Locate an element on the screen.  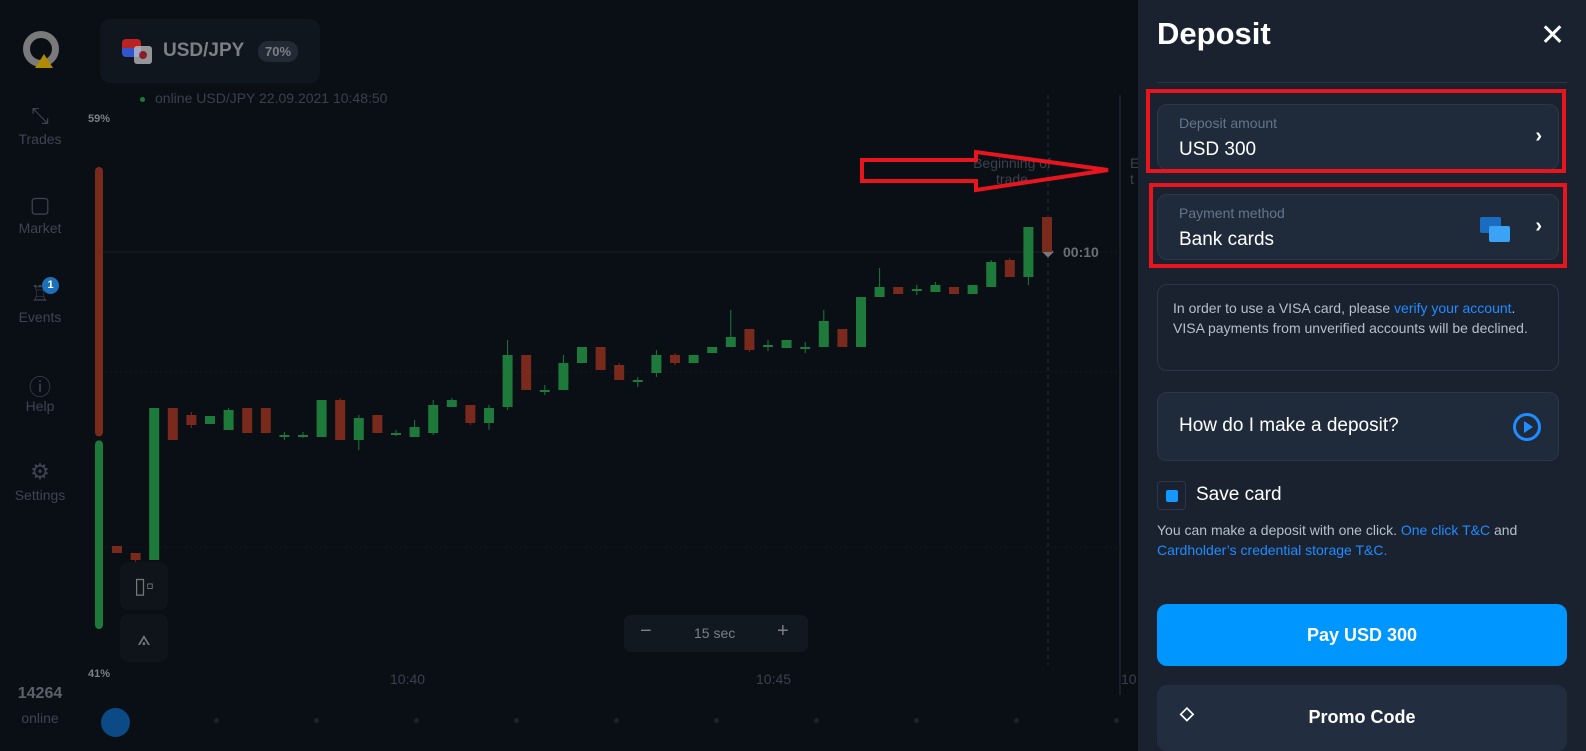
online-label: online is located at coordinates (40, 718).